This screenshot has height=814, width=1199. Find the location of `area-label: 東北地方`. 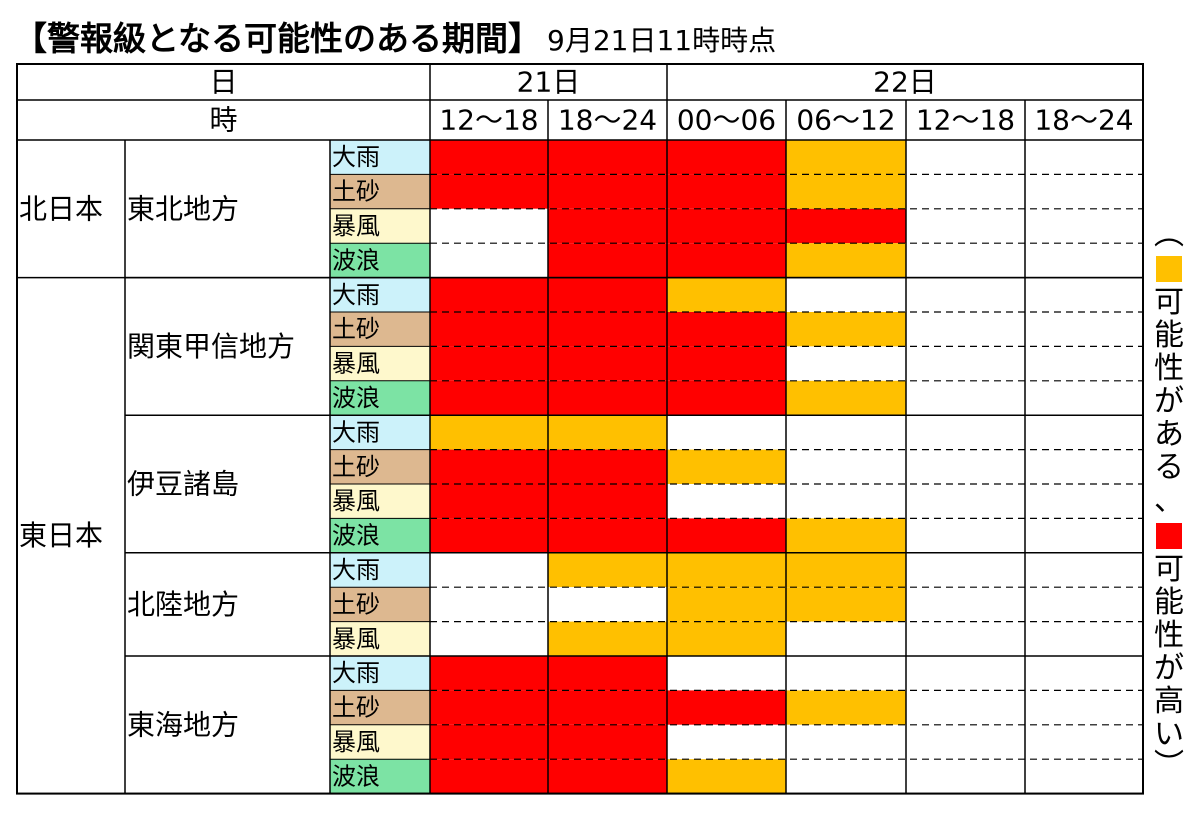

area-label: 東北地方 is located at coordinates (183, 208).